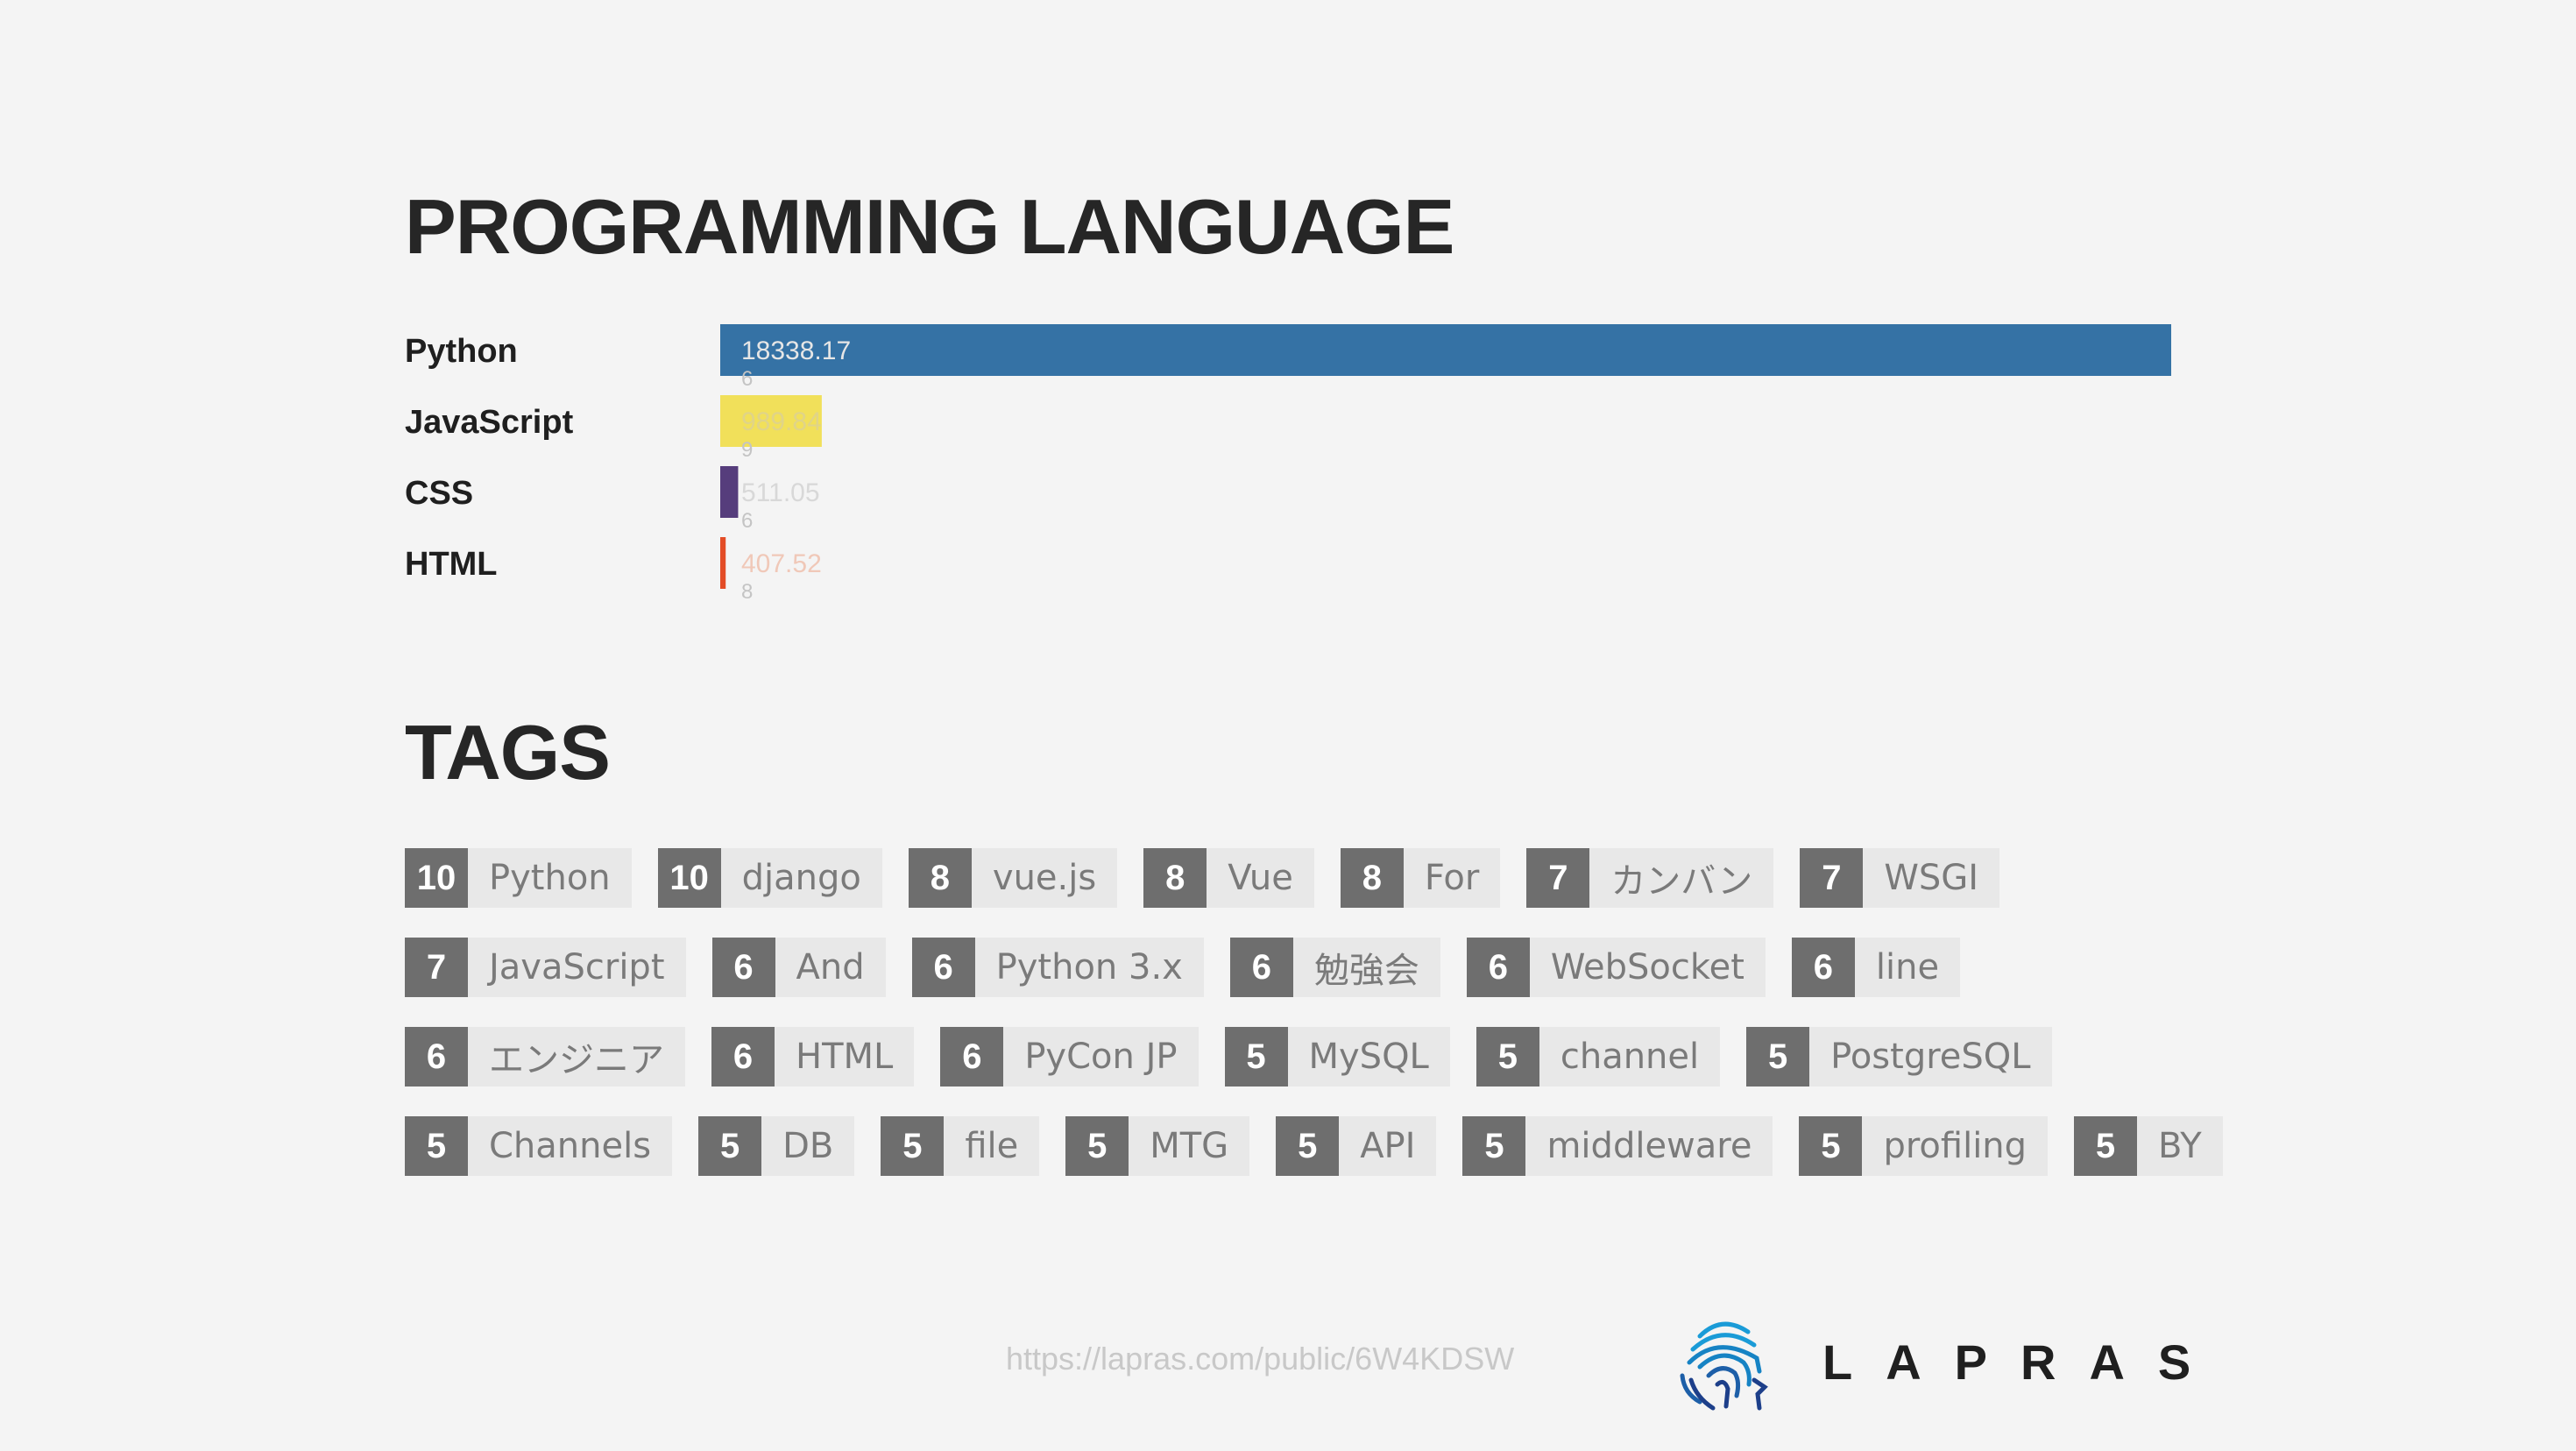 The image size is (2576, 1451). I want to click on language-bar-javascript, so click(771, 421).